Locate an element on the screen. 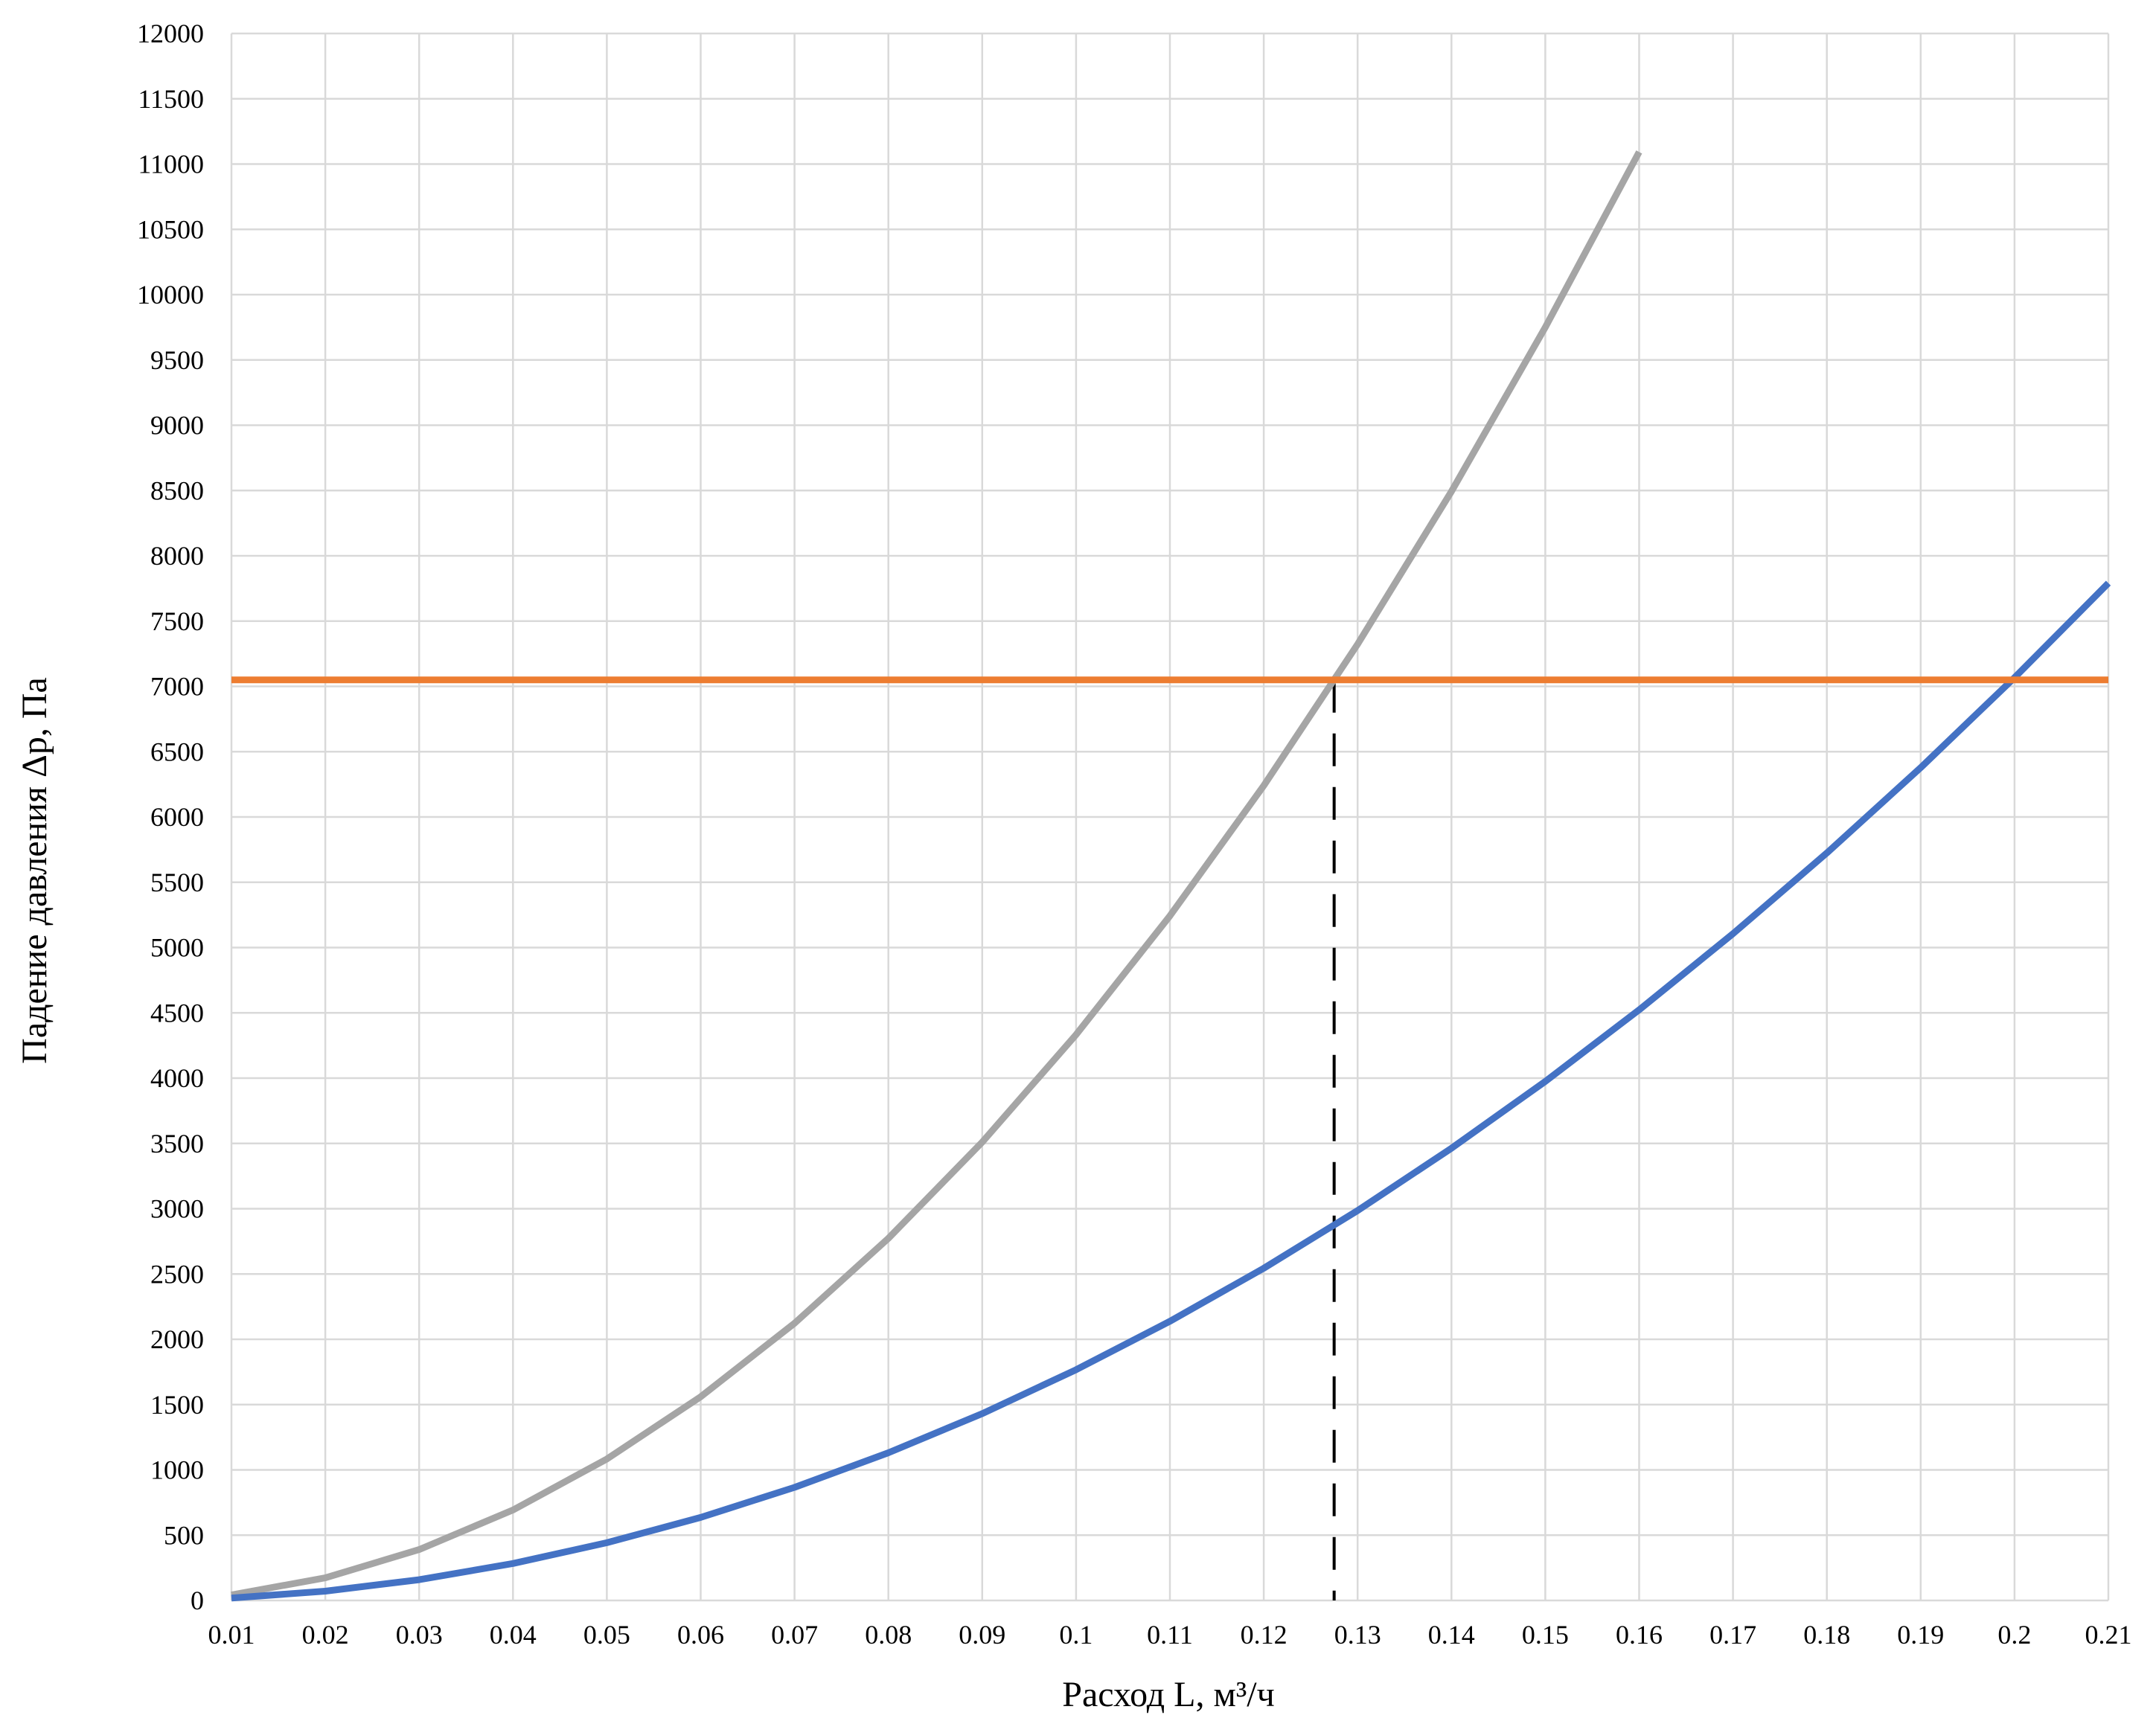 The image size is (2156, 1721). y-tick-label: 6000 is located at coordinates (177, 817).